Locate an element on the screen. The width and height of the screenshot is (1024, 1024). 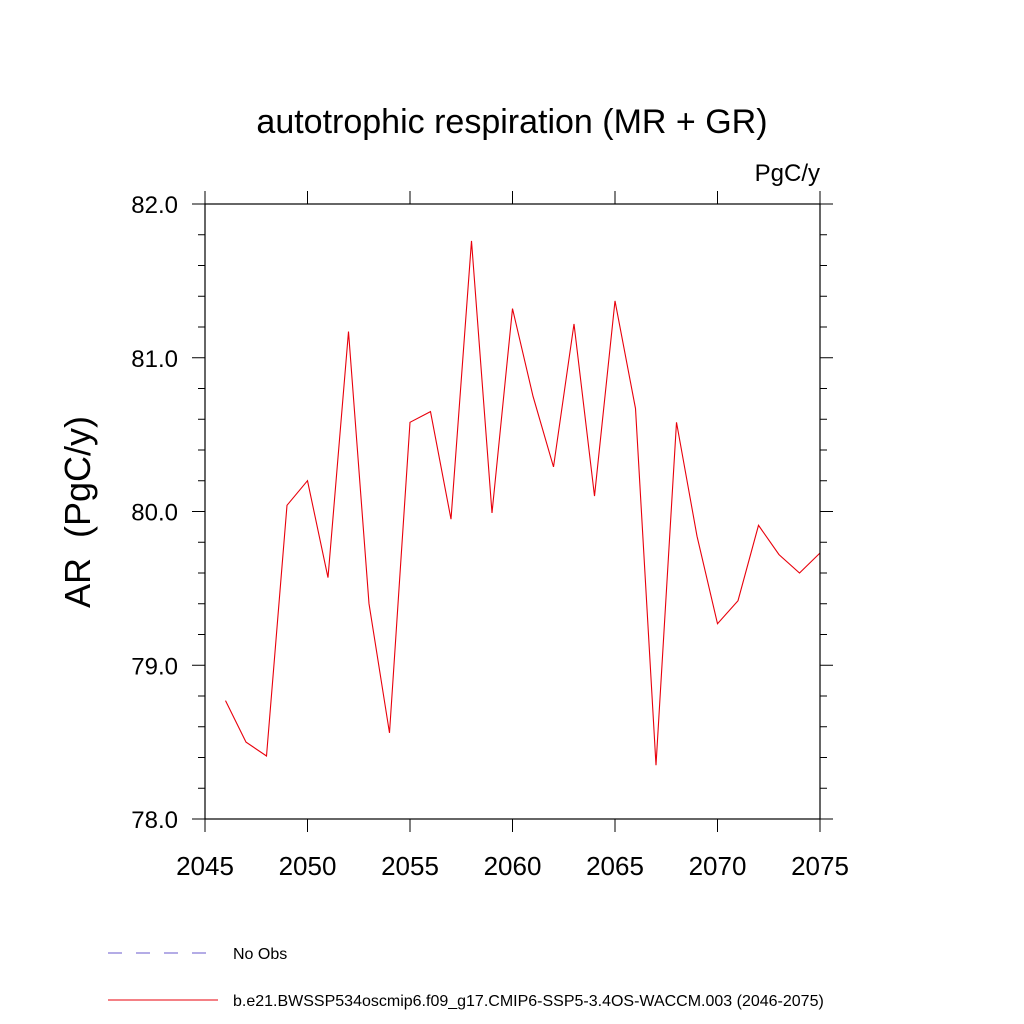
x-tick-label: 2055 is located at coordinates (410, 866).